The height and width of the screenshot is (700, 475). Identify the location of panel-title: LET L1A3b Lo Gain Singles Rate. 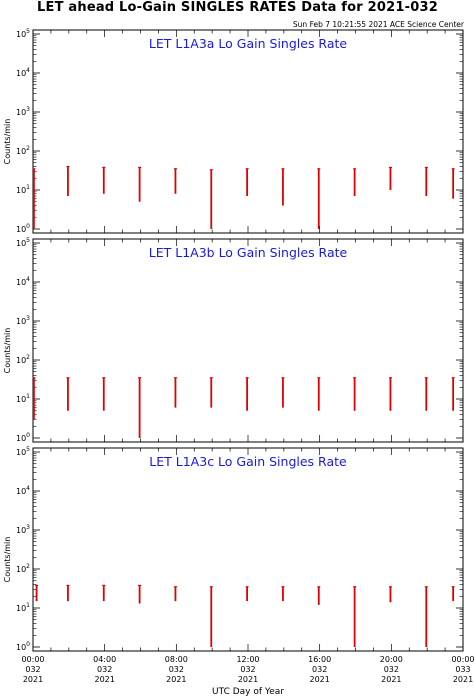
(248, 252).